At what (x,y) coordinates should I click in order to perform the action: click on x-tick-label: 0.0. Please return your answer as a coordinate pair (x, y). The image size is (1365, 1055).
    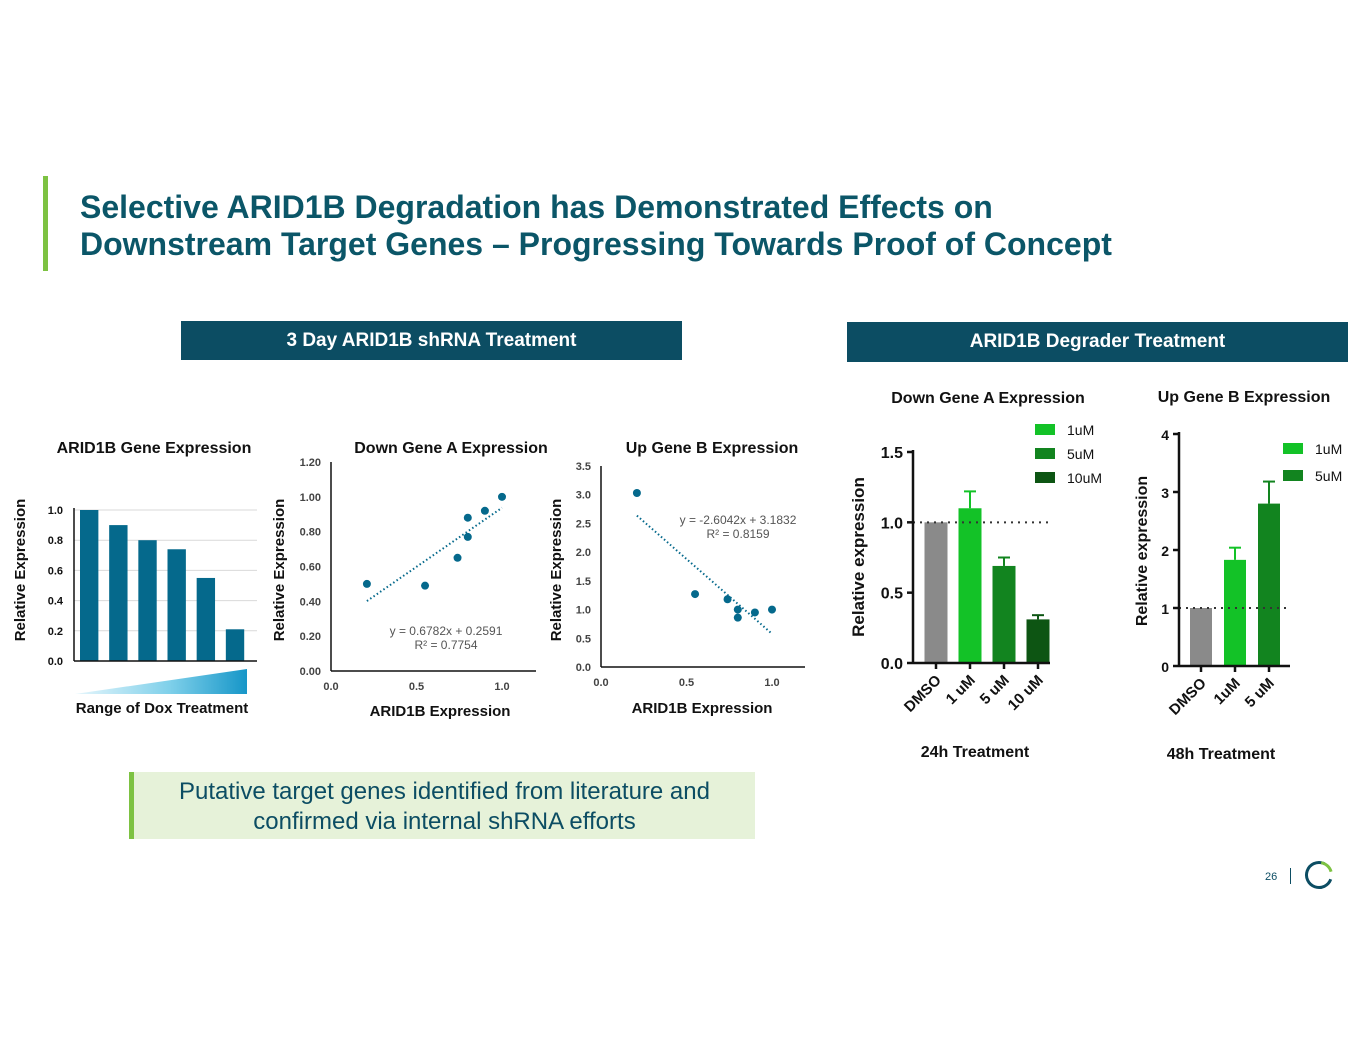
    Looking at the image, I should click on (330, 687).